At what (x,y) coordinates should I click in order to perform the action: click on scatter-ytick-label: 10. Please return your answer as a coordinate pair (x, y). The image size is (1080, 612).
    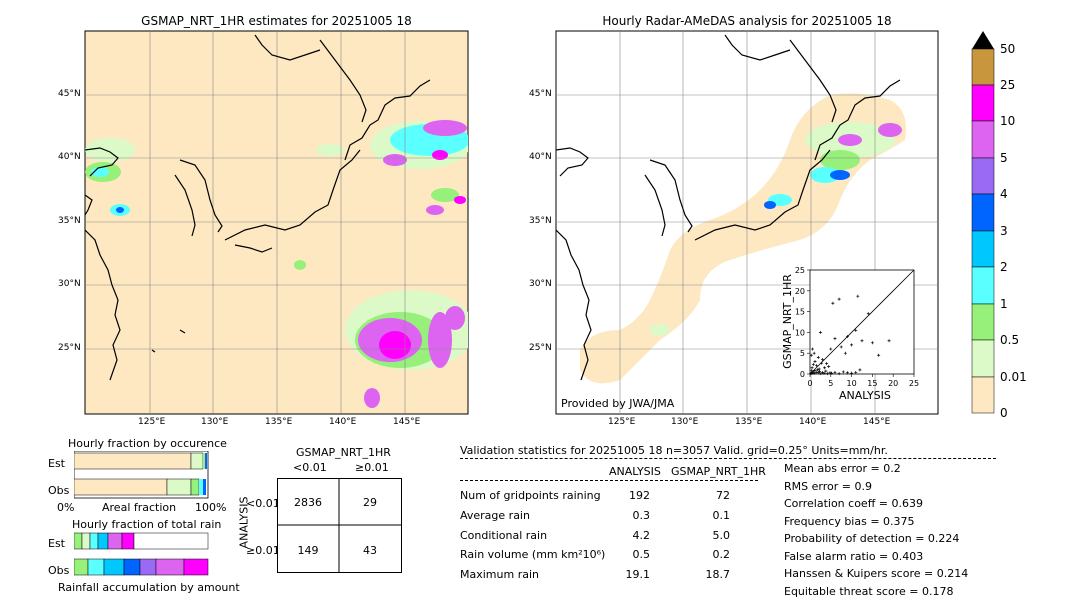
    Looking at the image, I should click on (800, 332).